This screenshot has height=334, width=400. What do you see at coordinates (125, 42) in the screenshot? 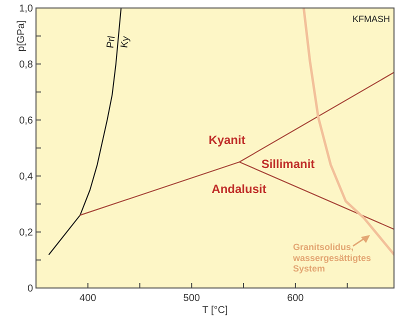
I see `annotation: Ky` at bounding box center [125, 42].